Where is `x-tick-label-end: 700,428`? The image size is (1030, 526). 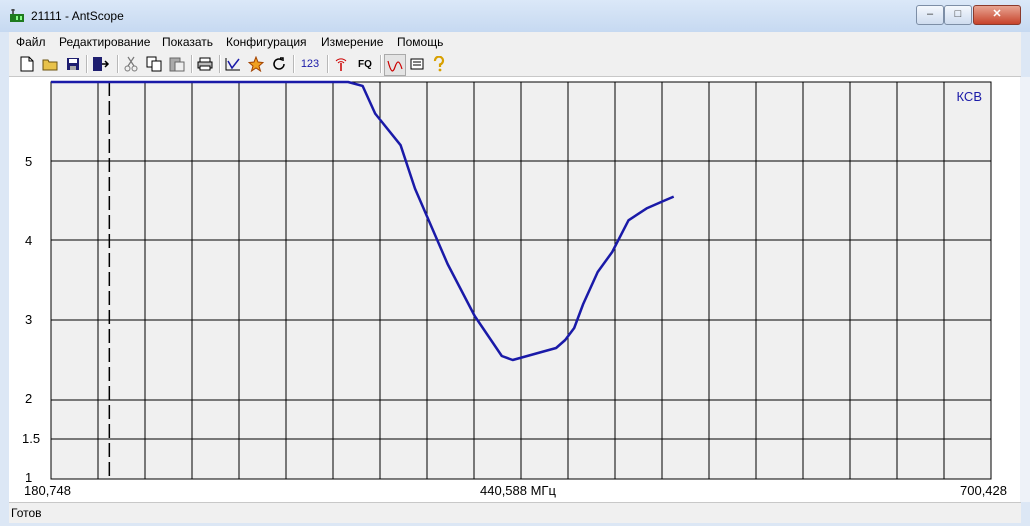 x-tick-label-end: 700,428 is located at coordinates (983, 490).